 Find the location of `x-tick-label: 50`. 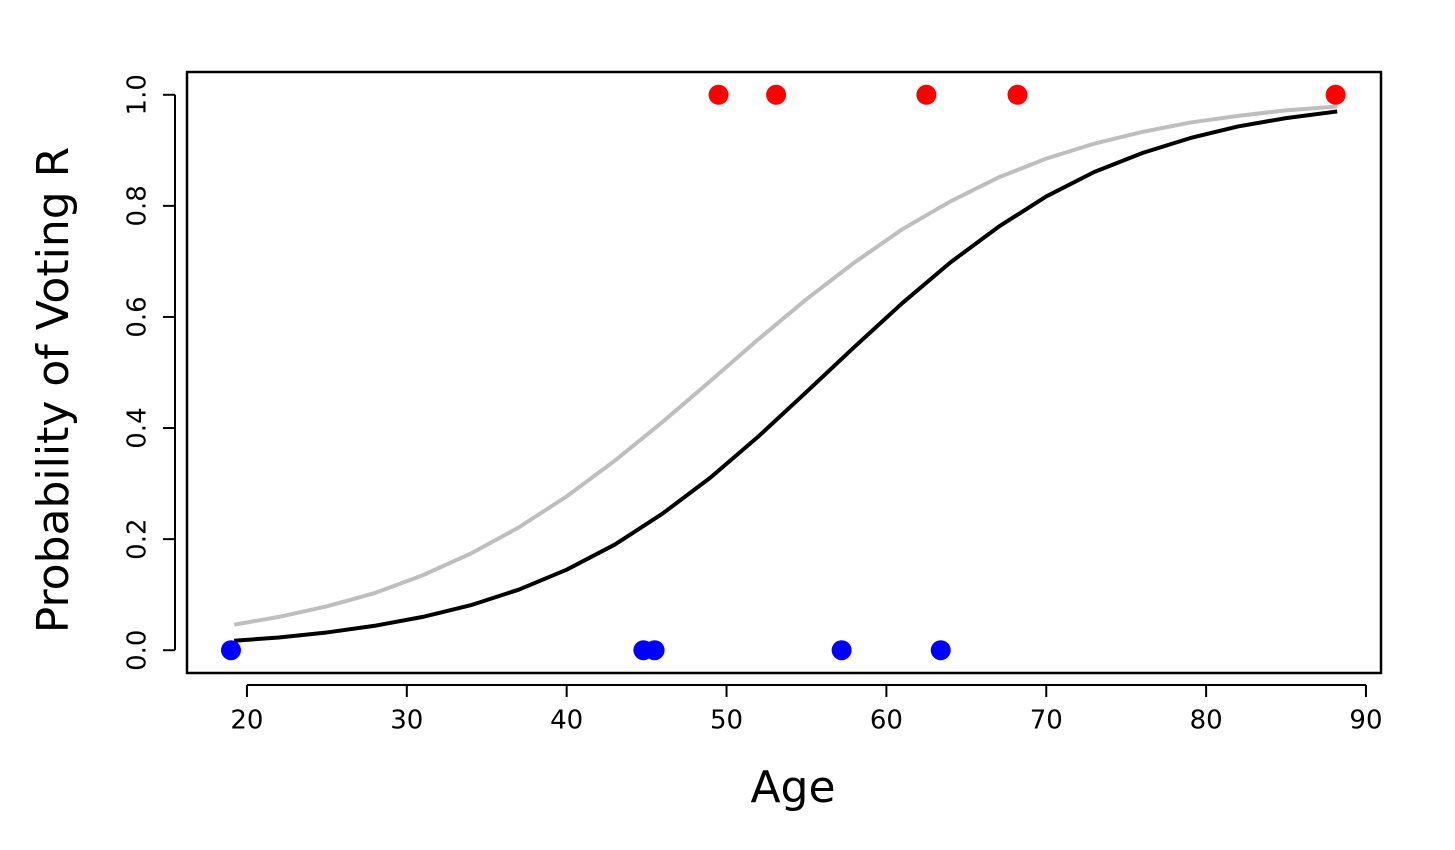

x-tick-label: 50 is located at coordinates (726, 721).